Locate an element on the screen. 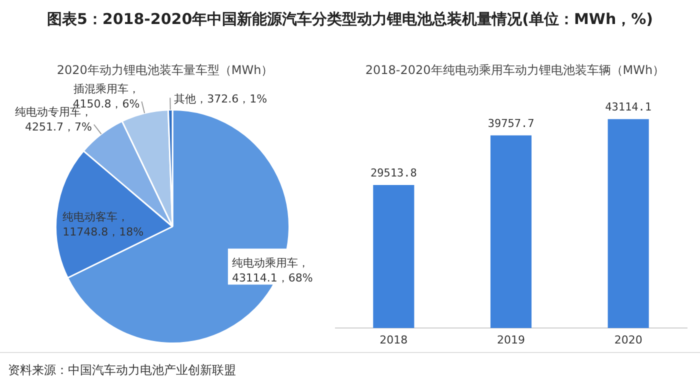  x-tick-label: 2018 is located at coordinates (394, 339).